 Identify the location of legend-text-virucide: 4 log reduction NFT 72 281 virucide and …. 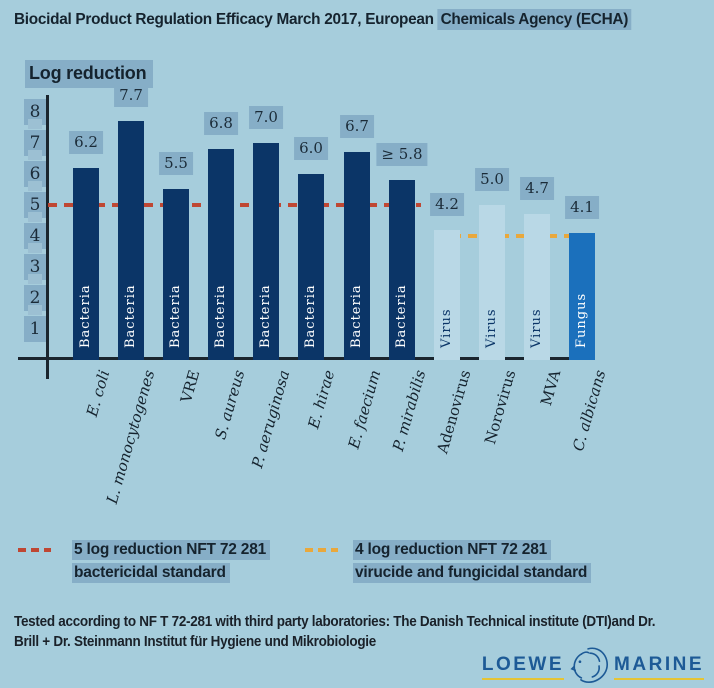
(472, 561).